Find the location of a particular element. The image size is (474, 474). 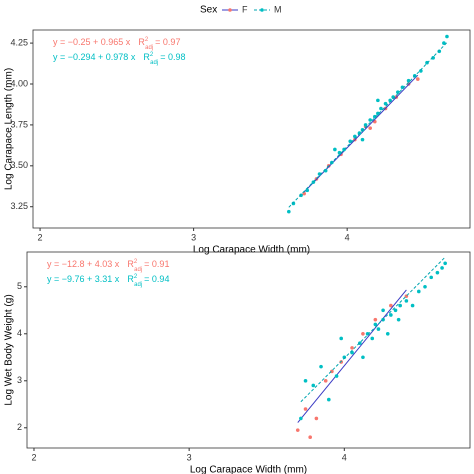

equation: y = −12.8 + 4.03 x is located at coordinates (83, 264).